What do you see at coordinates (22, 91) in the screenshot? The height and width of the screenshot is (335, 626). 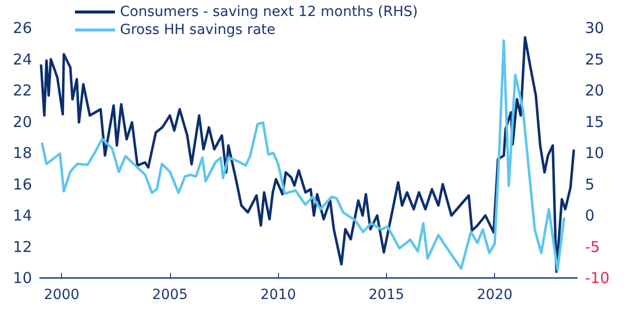 I see `y-tick-label: 22` at bounding box center [22, 91].